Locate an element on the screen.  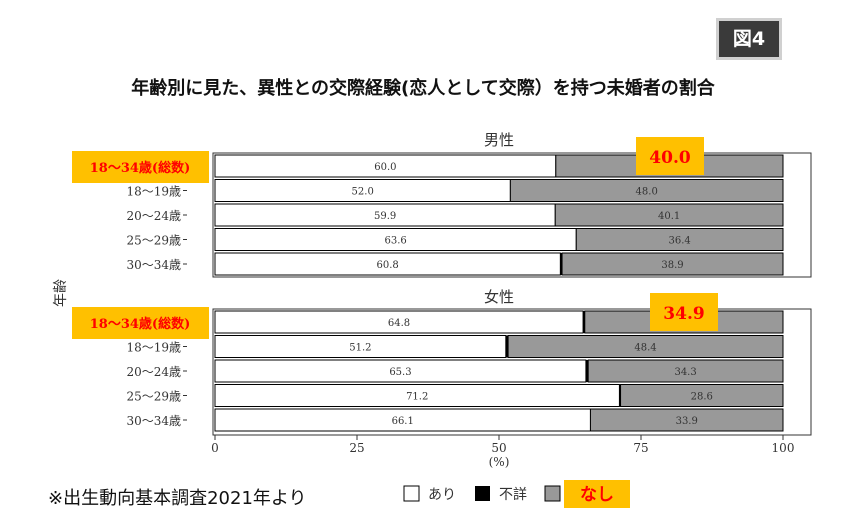
y-axis-label: 年齢 is located at coordinates (61, 293).